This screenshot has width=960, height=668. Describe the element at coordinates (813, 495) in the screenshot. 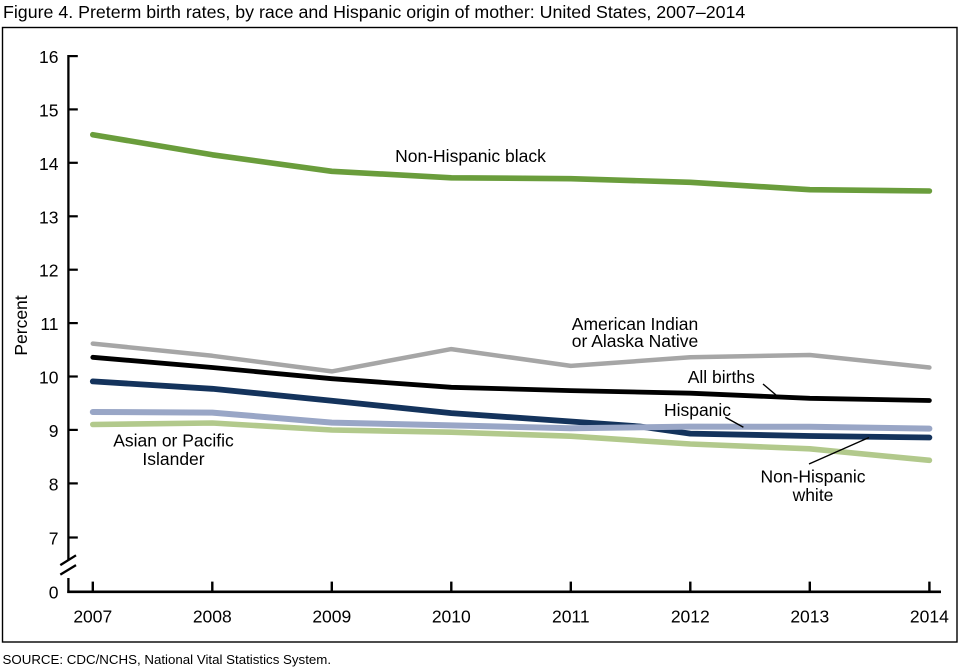

I see `svg-text: white` at that location.